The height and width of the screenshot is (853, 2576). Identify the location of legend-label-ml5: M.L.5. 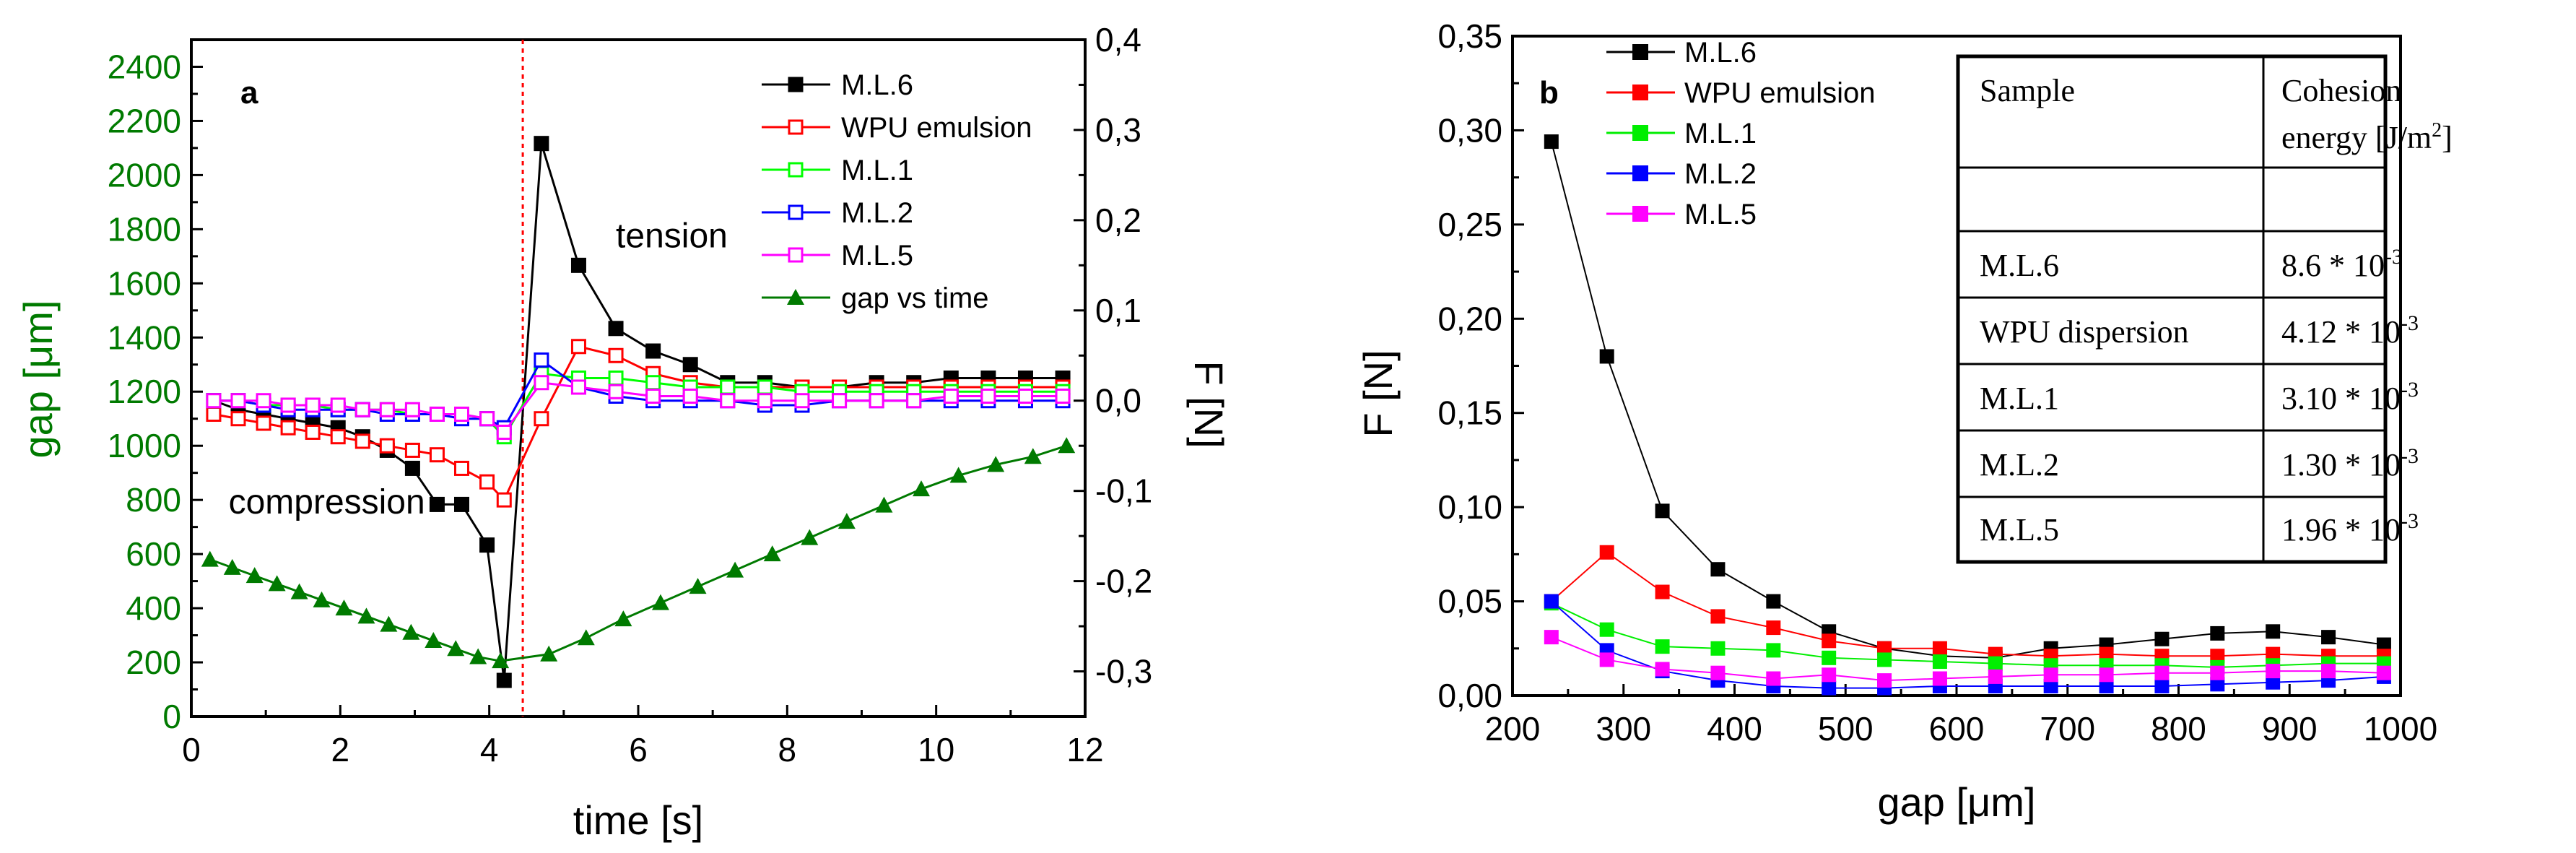
(877, 256).